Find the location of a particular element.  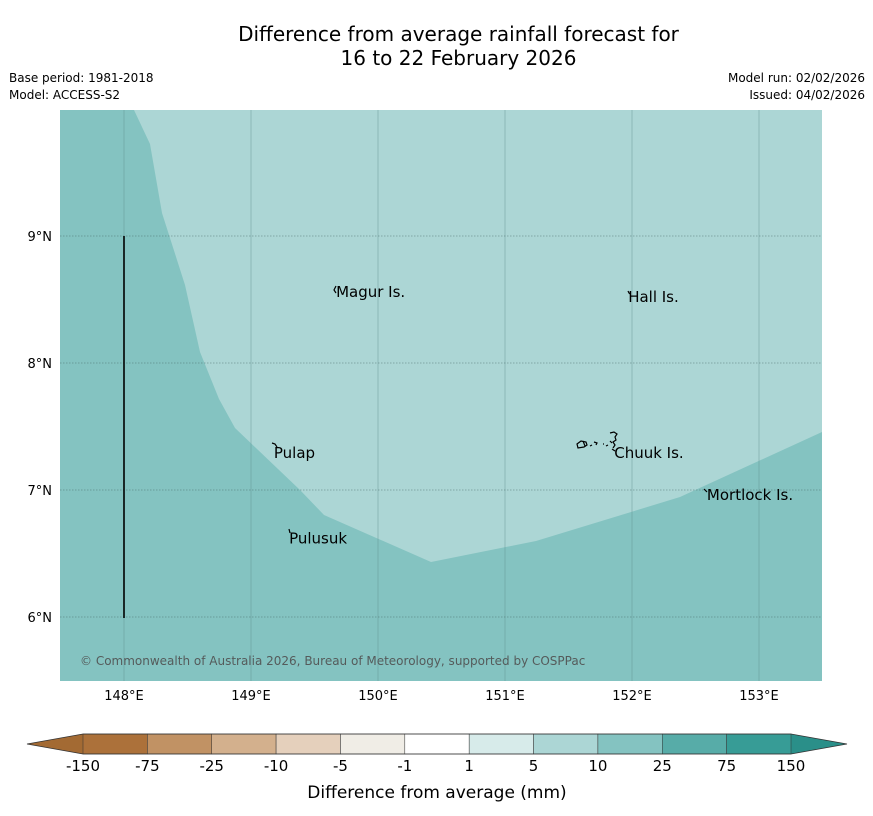

colorbar-tick-label: -1 is located at coordinates (404, 766).